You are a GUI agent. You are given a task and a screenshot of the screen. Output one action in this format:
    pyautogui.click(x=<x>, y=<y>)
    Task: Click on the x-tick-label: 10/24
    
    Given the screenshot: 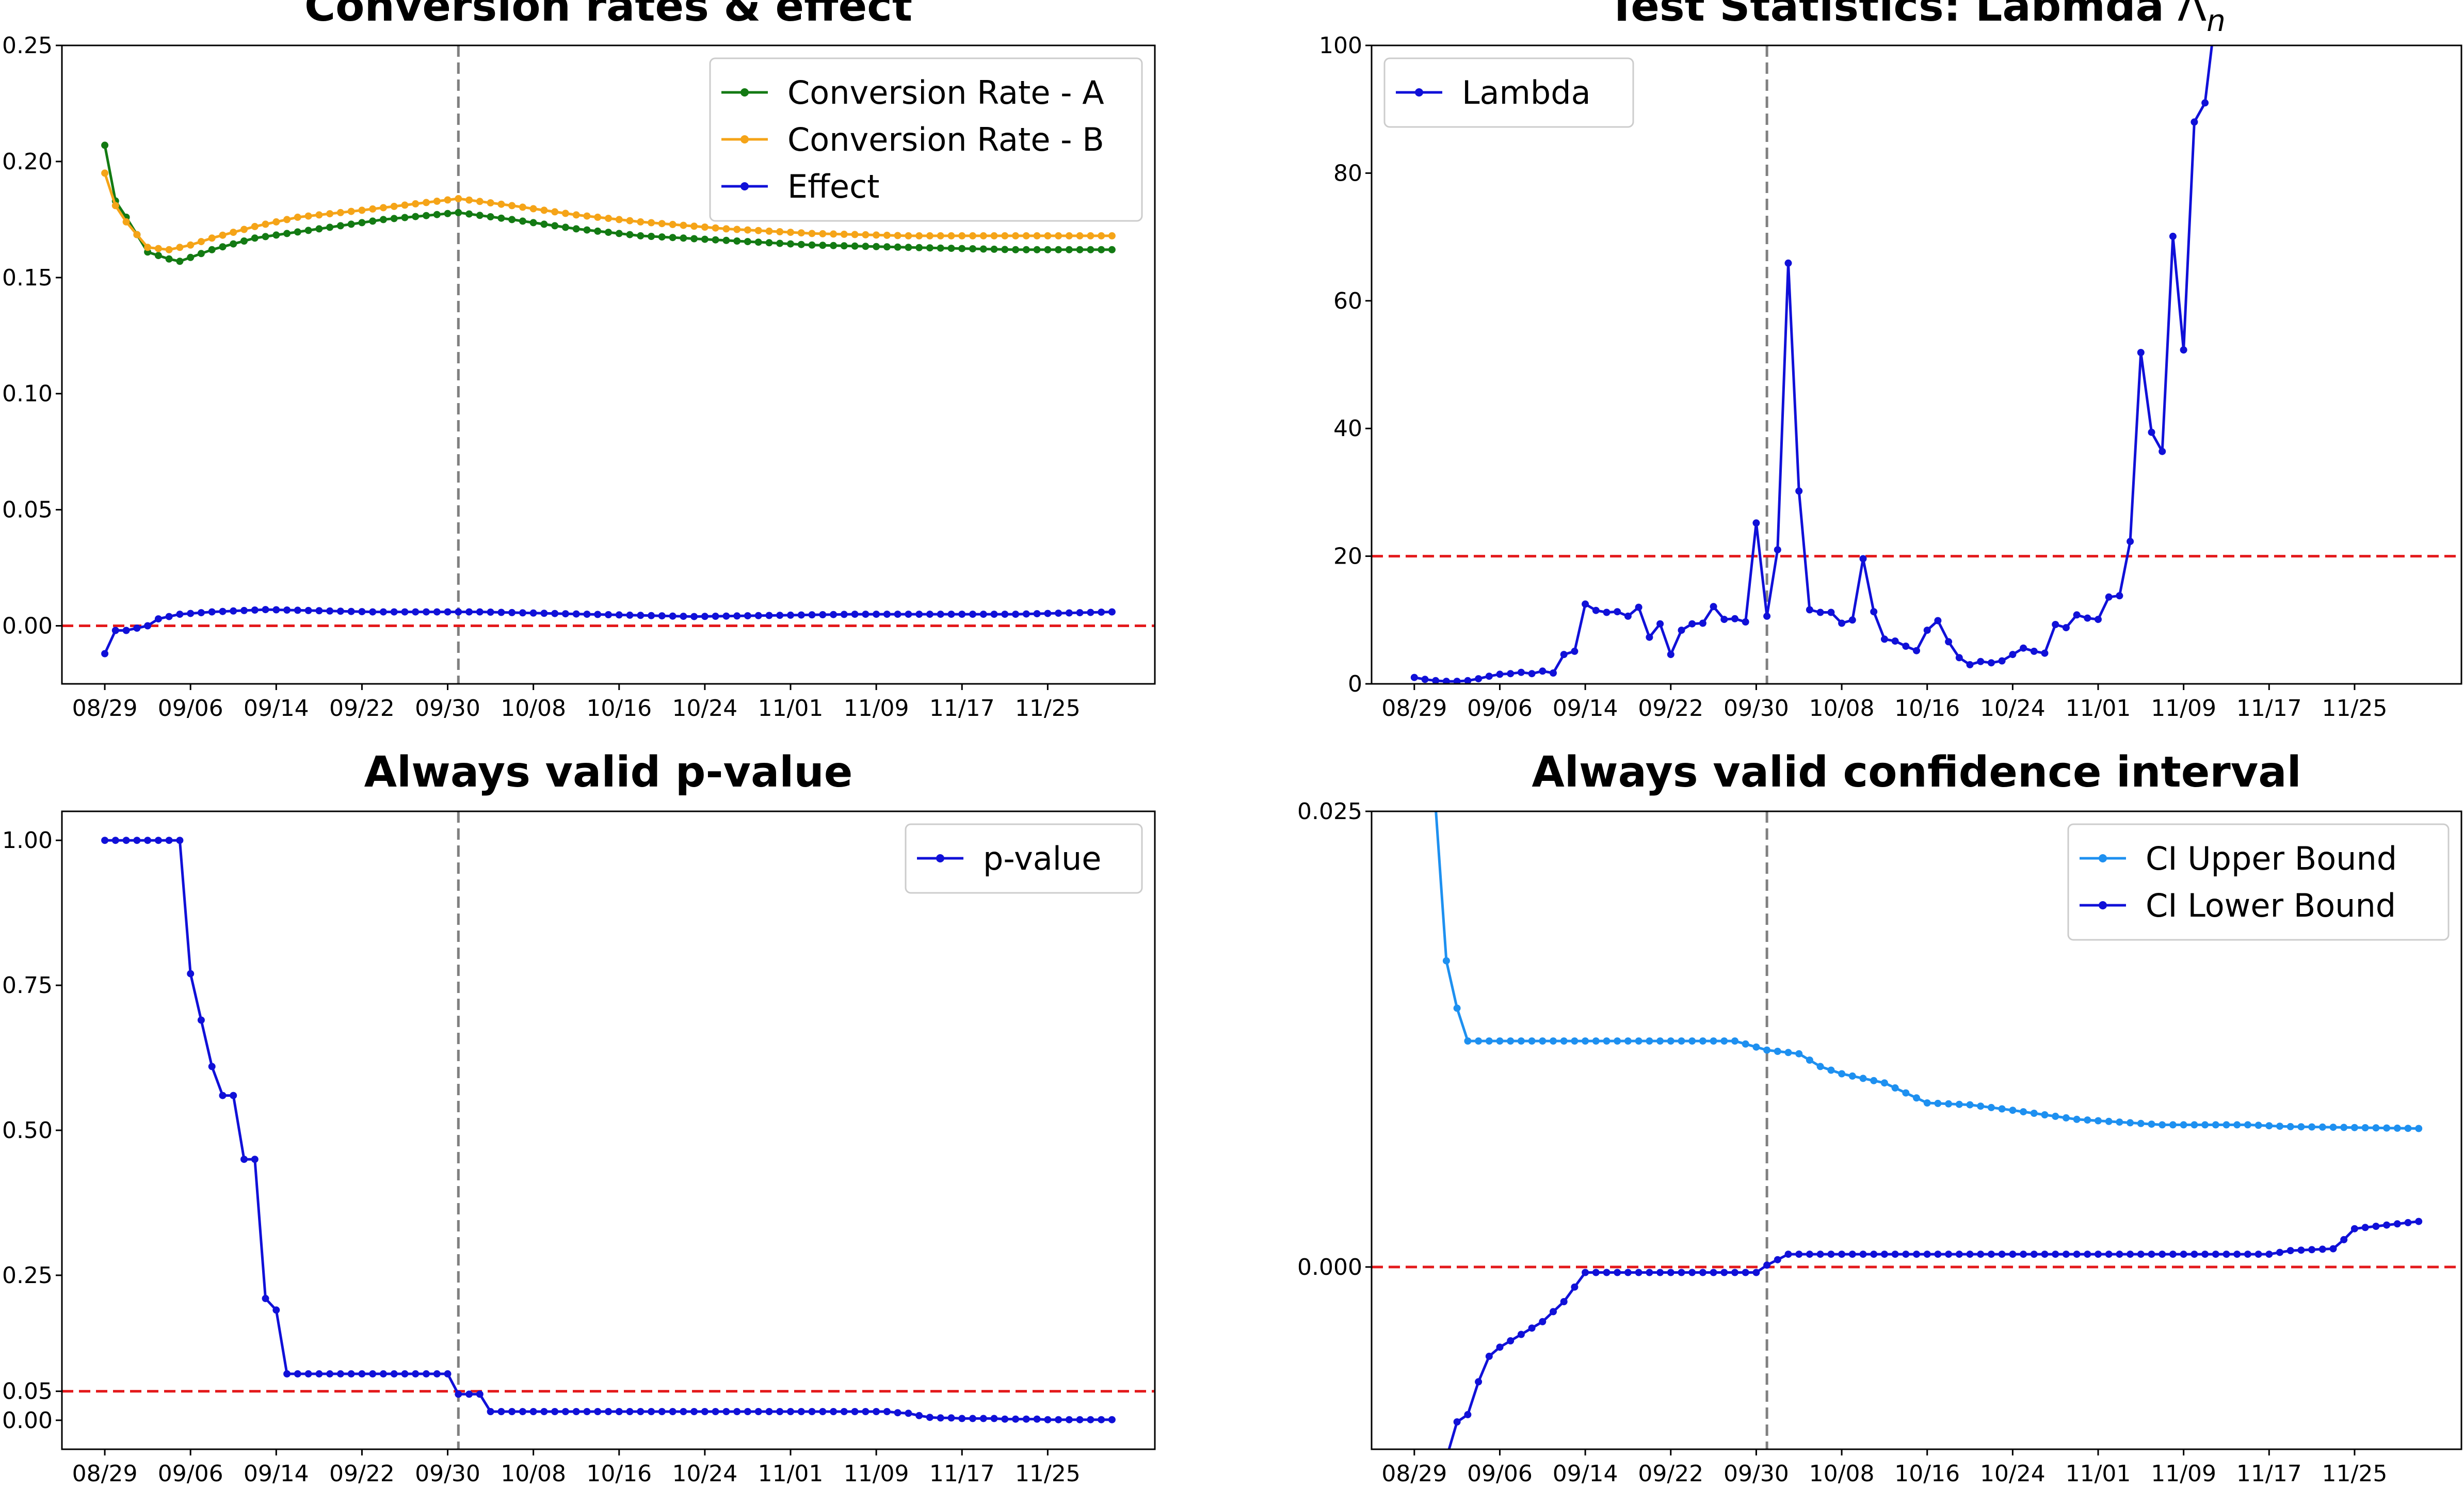 What is the action you would take?
    pyautogui.click(x=2013, y=1474)
    